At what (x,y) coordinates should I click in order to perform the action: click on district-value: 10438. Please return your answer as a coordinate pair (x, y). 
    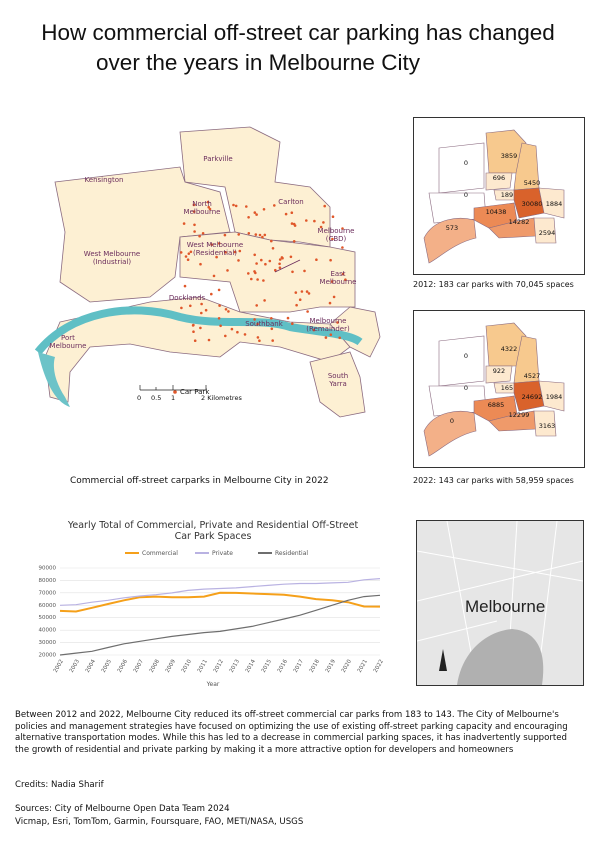
    Looking at the image, I should click on (496, 212).